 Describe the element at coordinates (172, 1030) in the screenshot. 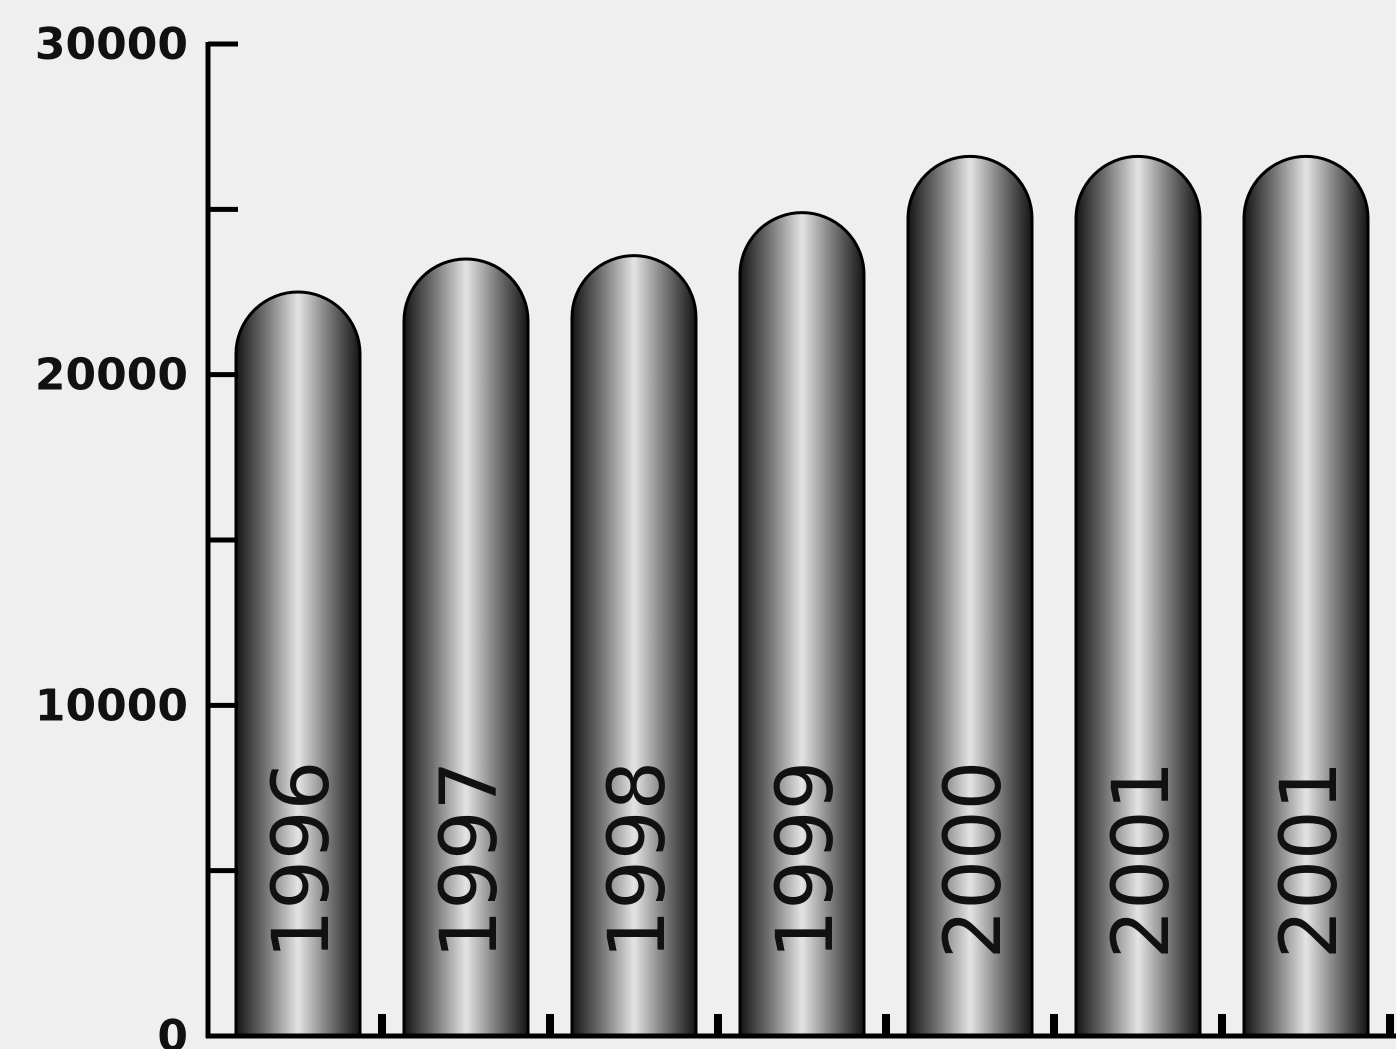

I see `y-tick-label: 0` at that location.